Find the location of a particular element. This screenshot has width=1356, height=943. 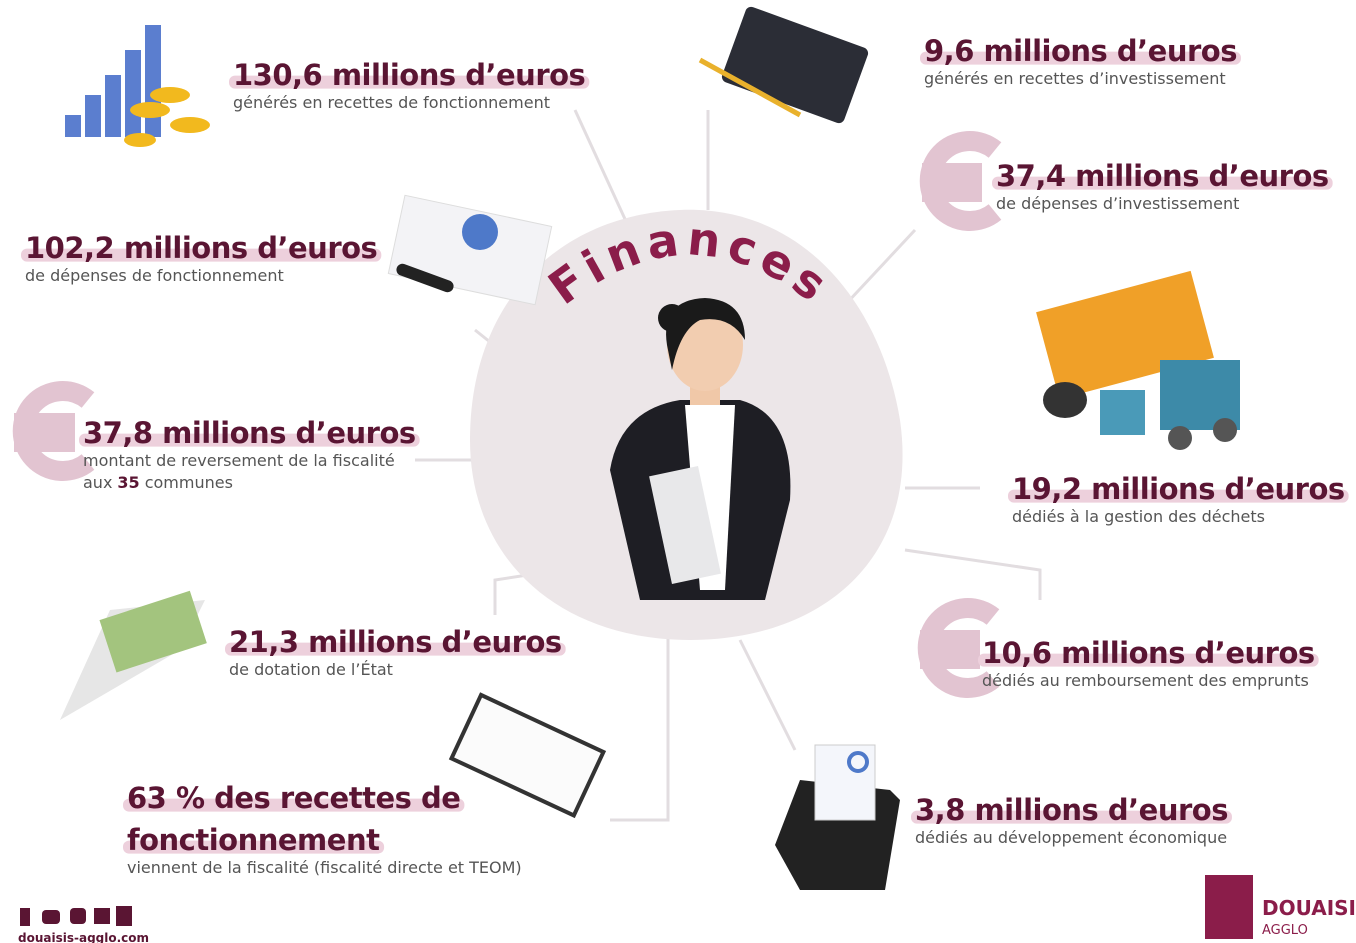

description: de dépenses de fonctionnement is located at coordinates (154, 275).